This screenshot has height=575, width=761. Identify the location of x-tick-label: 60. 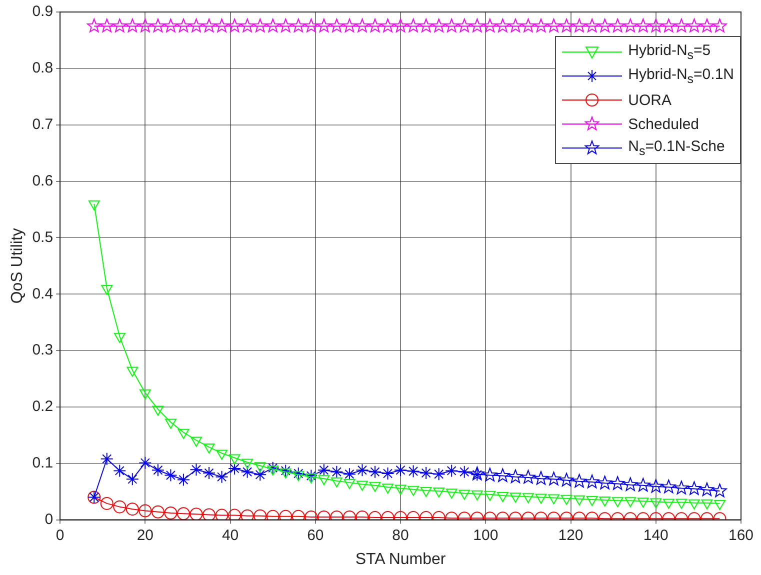
(315, 535).